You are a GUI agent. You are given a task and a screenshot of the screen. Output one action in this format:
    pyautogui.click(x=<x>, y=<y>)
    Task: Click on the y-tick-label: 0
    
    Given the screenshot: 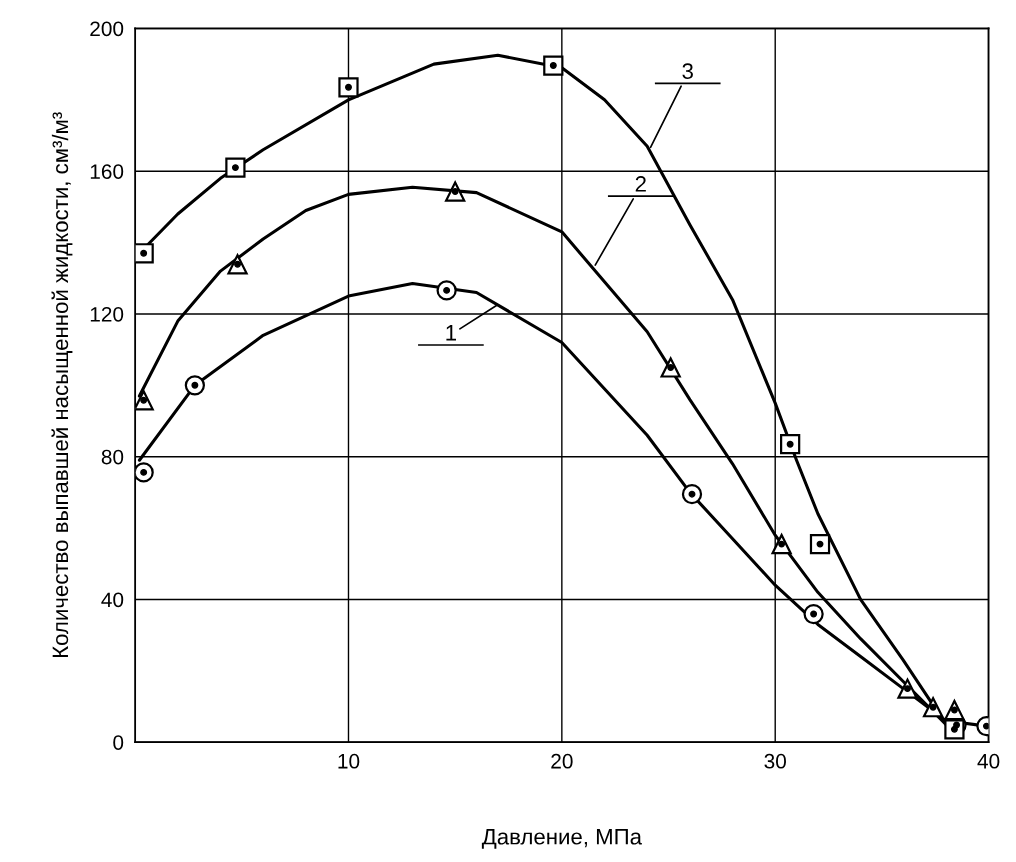 What is the action you would take?
    pyautogui.click(x=118, y=742)
    